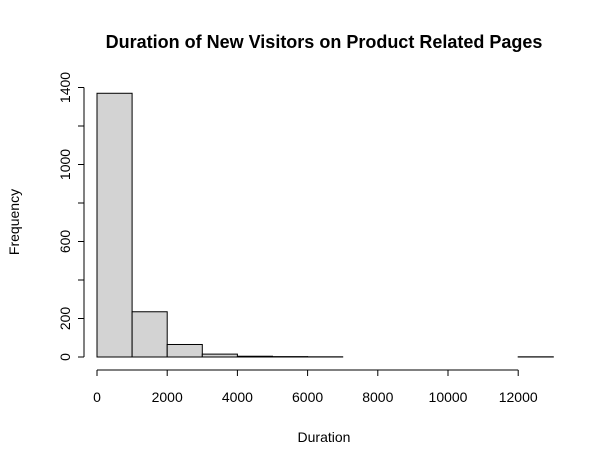  What do you see at coordinates (167, 397) in the screenshot?
I see `x-tick-label: 2000` at bounding box center [167, 397].